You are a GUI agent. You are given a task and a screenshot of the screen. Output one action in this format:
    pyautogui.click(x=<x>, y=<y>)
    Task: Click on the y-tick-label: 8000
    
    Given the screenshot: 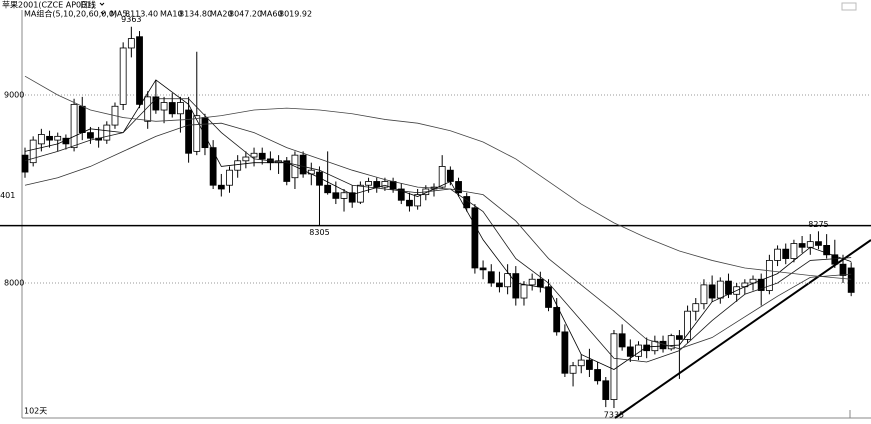 What is the action you would take?
    pyautogui.click(x=14, y=283)
    